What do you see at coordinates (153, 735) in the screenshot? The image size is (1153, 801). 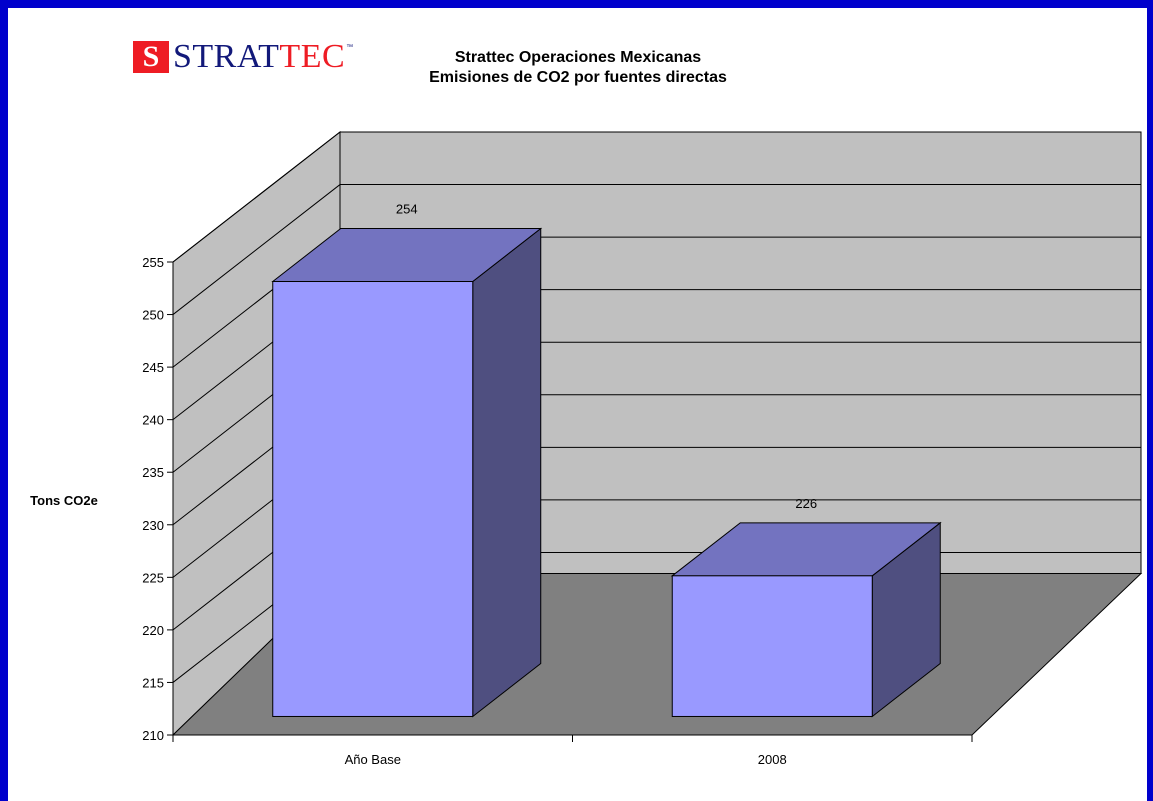 I see `y-tick-label: 210` at bounding box center [153, 735].